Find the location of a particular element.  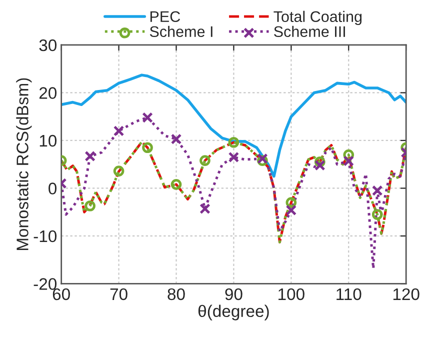

y-axis-title: Monostatic RCS(dBsm) is located at coordinates (24, 164).